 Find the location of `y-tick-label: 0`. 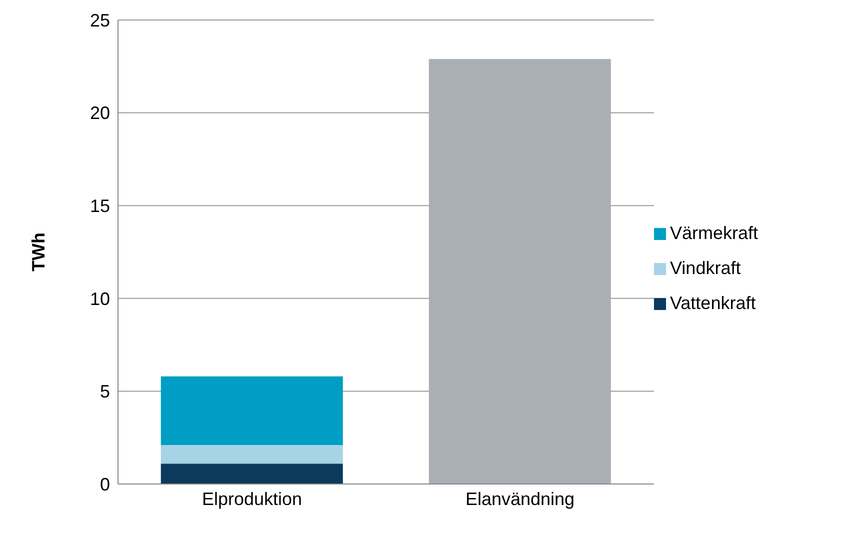

y-tick-label: 0 is located at coordinates (105, 484).